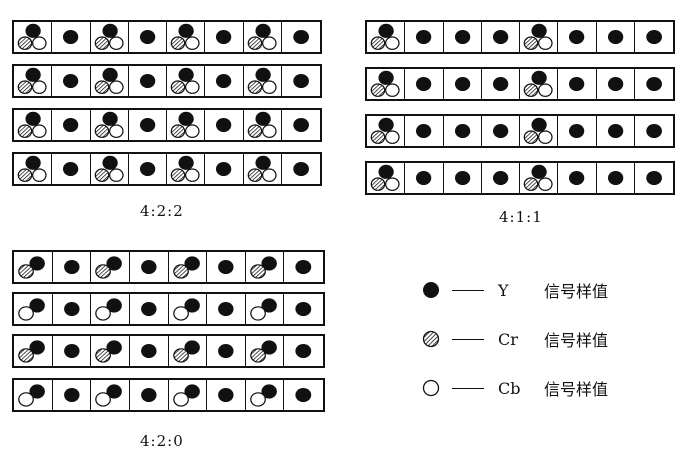  I want to click on legend-label-cr: 信号样值, so click(576, 340).